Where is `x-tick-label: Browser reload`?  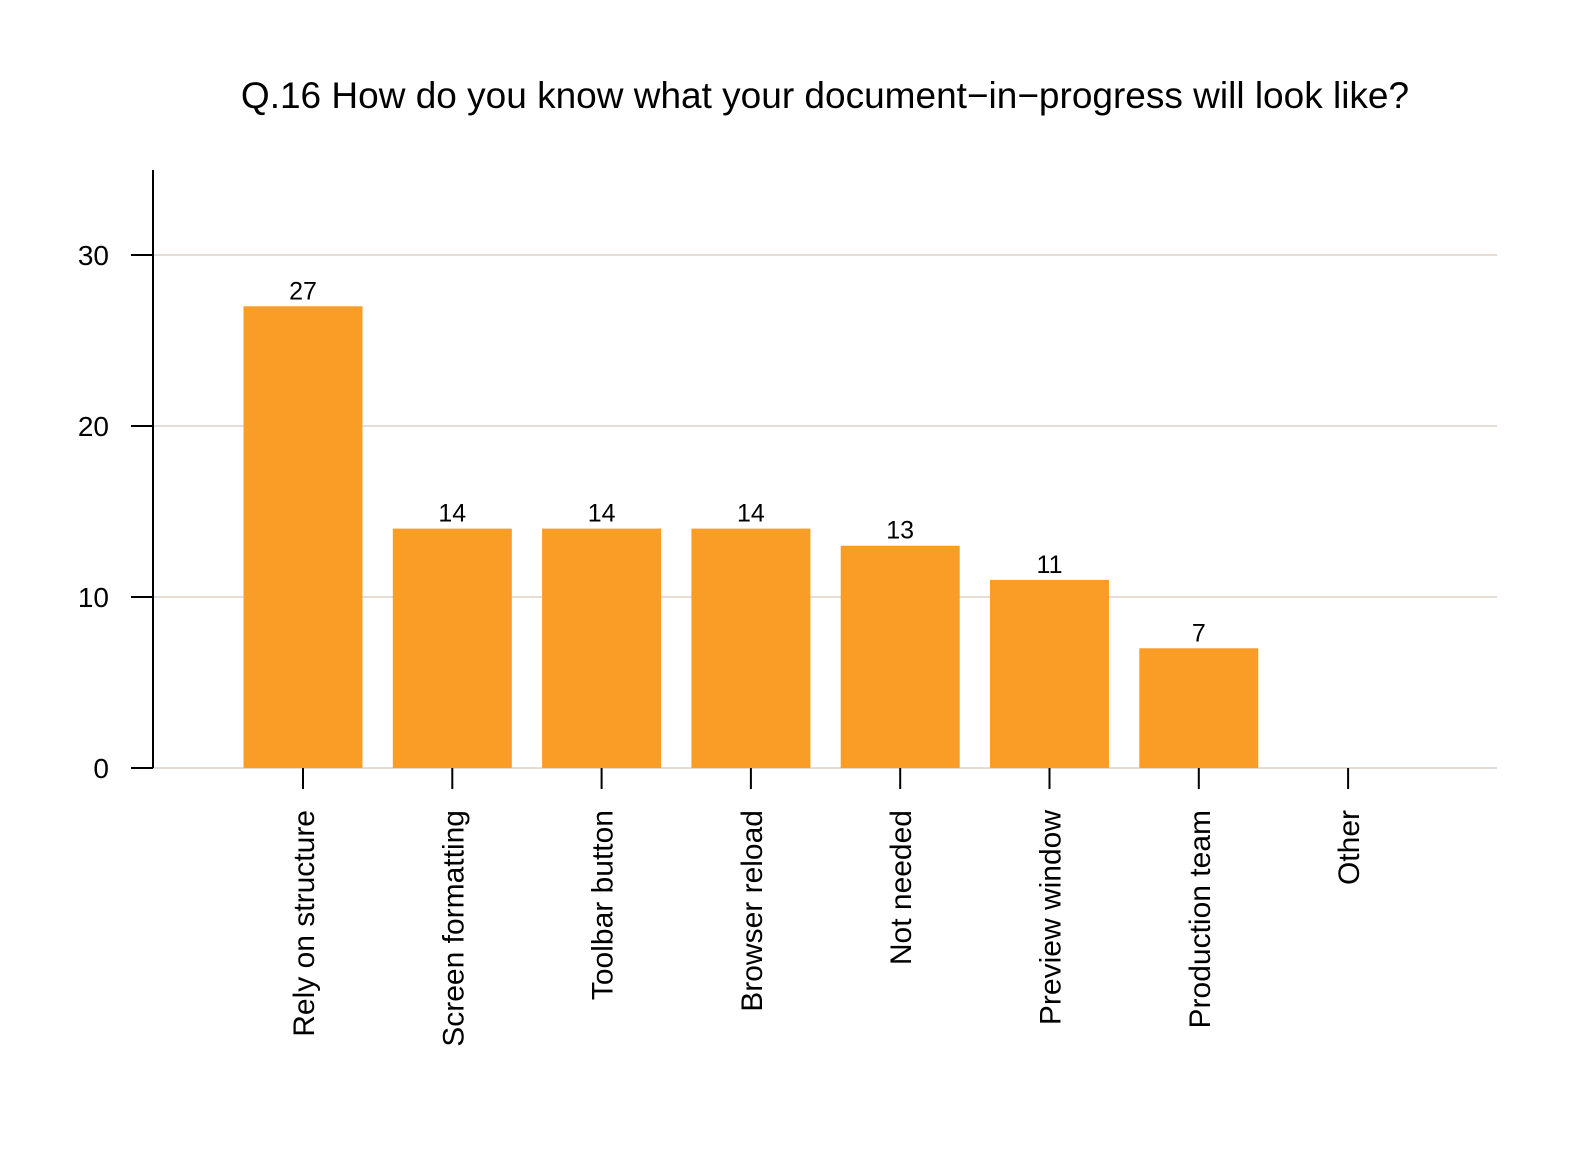
x-tick-label: Browser reload is located at coordinates (752, 911).